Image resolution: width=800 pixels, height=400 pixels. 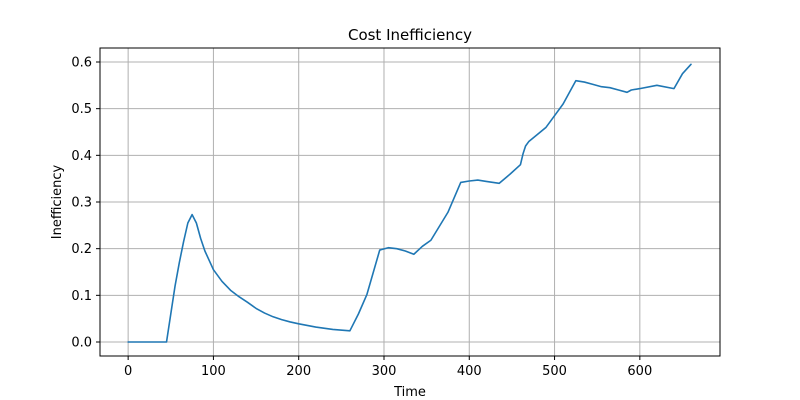 I want to click on y-tick-label: 0.3, so click(x=81, y=203).